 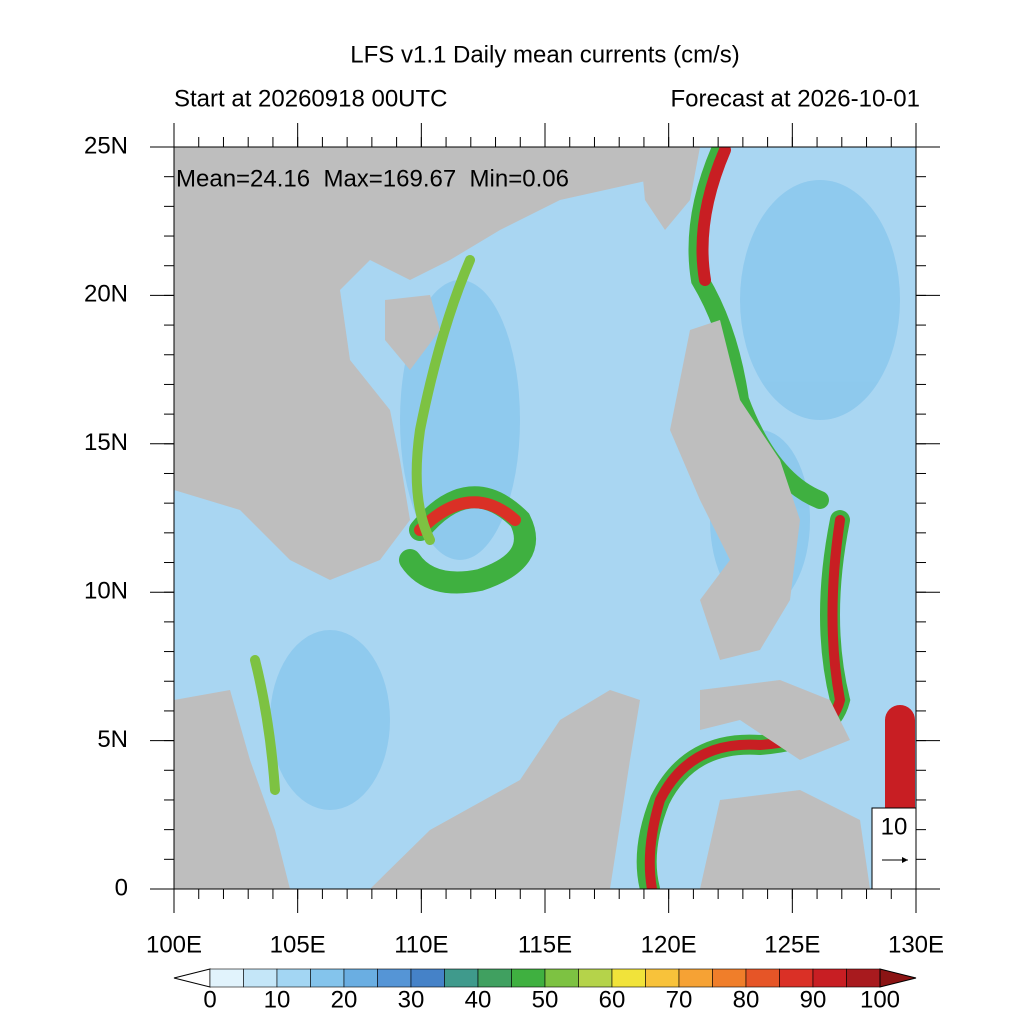 I want to click on colorbar-label: 0, so click(x=209, y=999).